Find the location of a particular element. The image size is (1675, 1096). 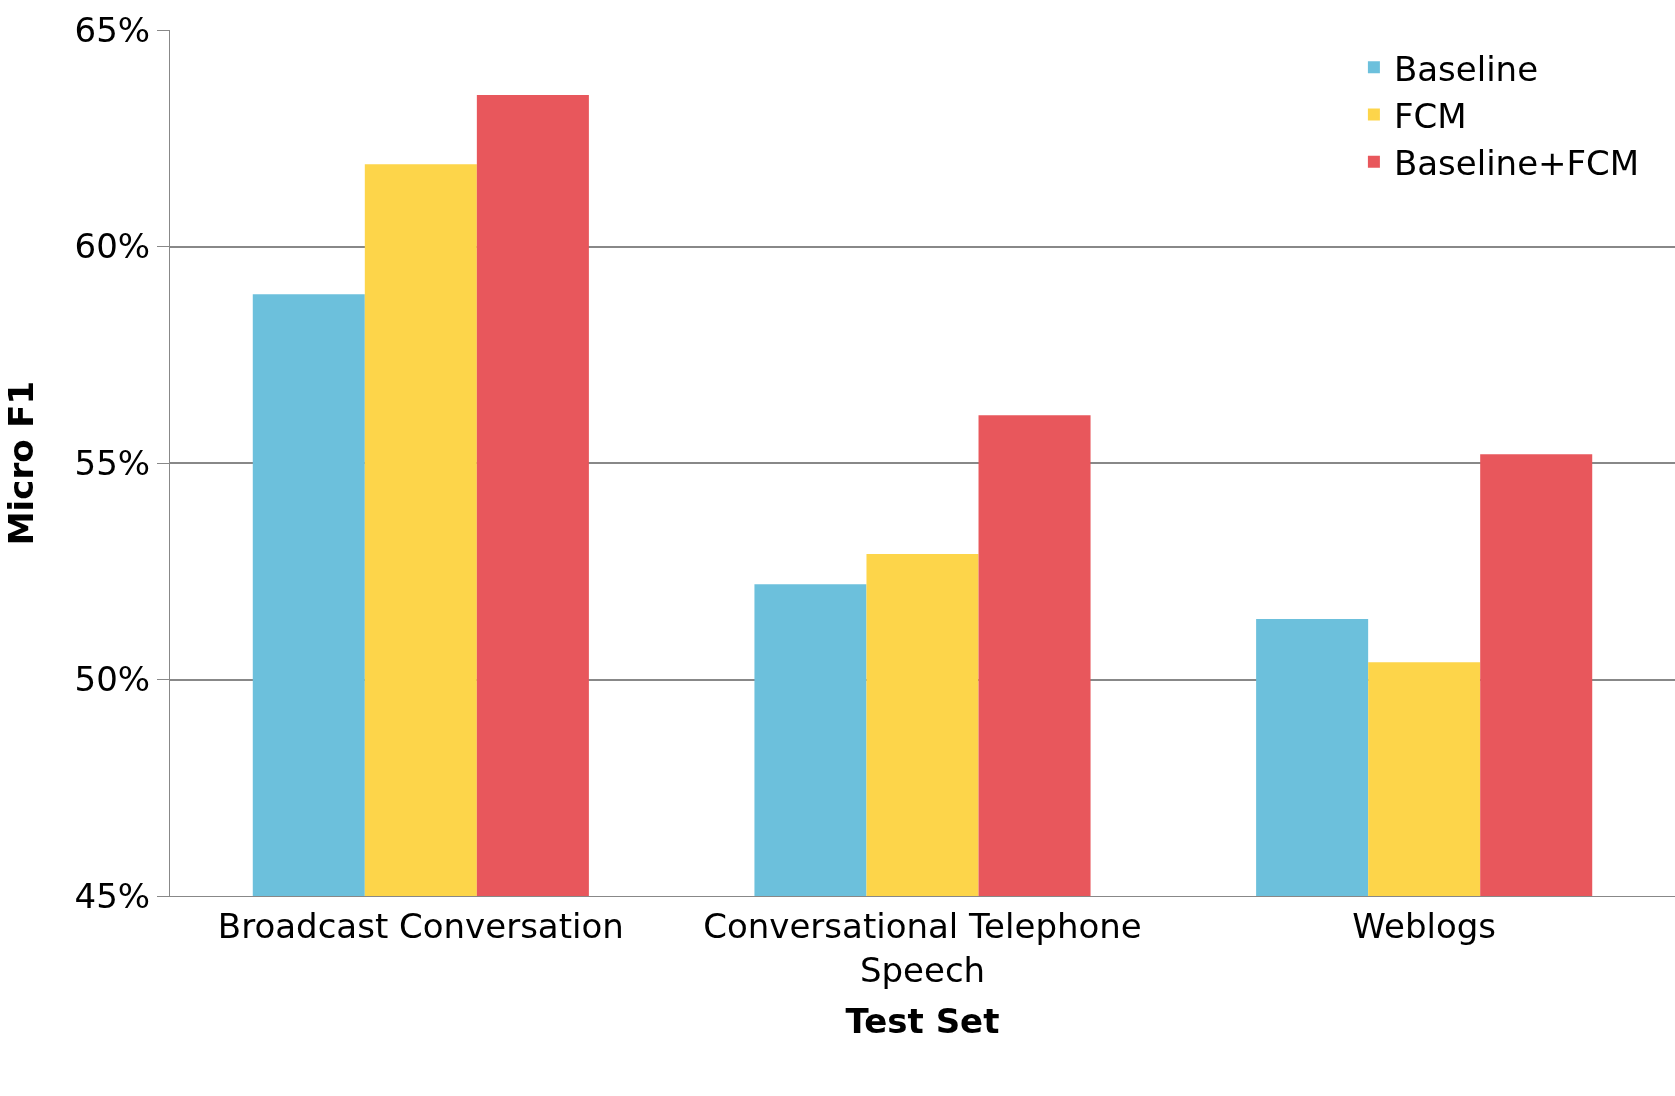

x-tick-label: Broadcast Conversation is located at coordinates (420, 925).